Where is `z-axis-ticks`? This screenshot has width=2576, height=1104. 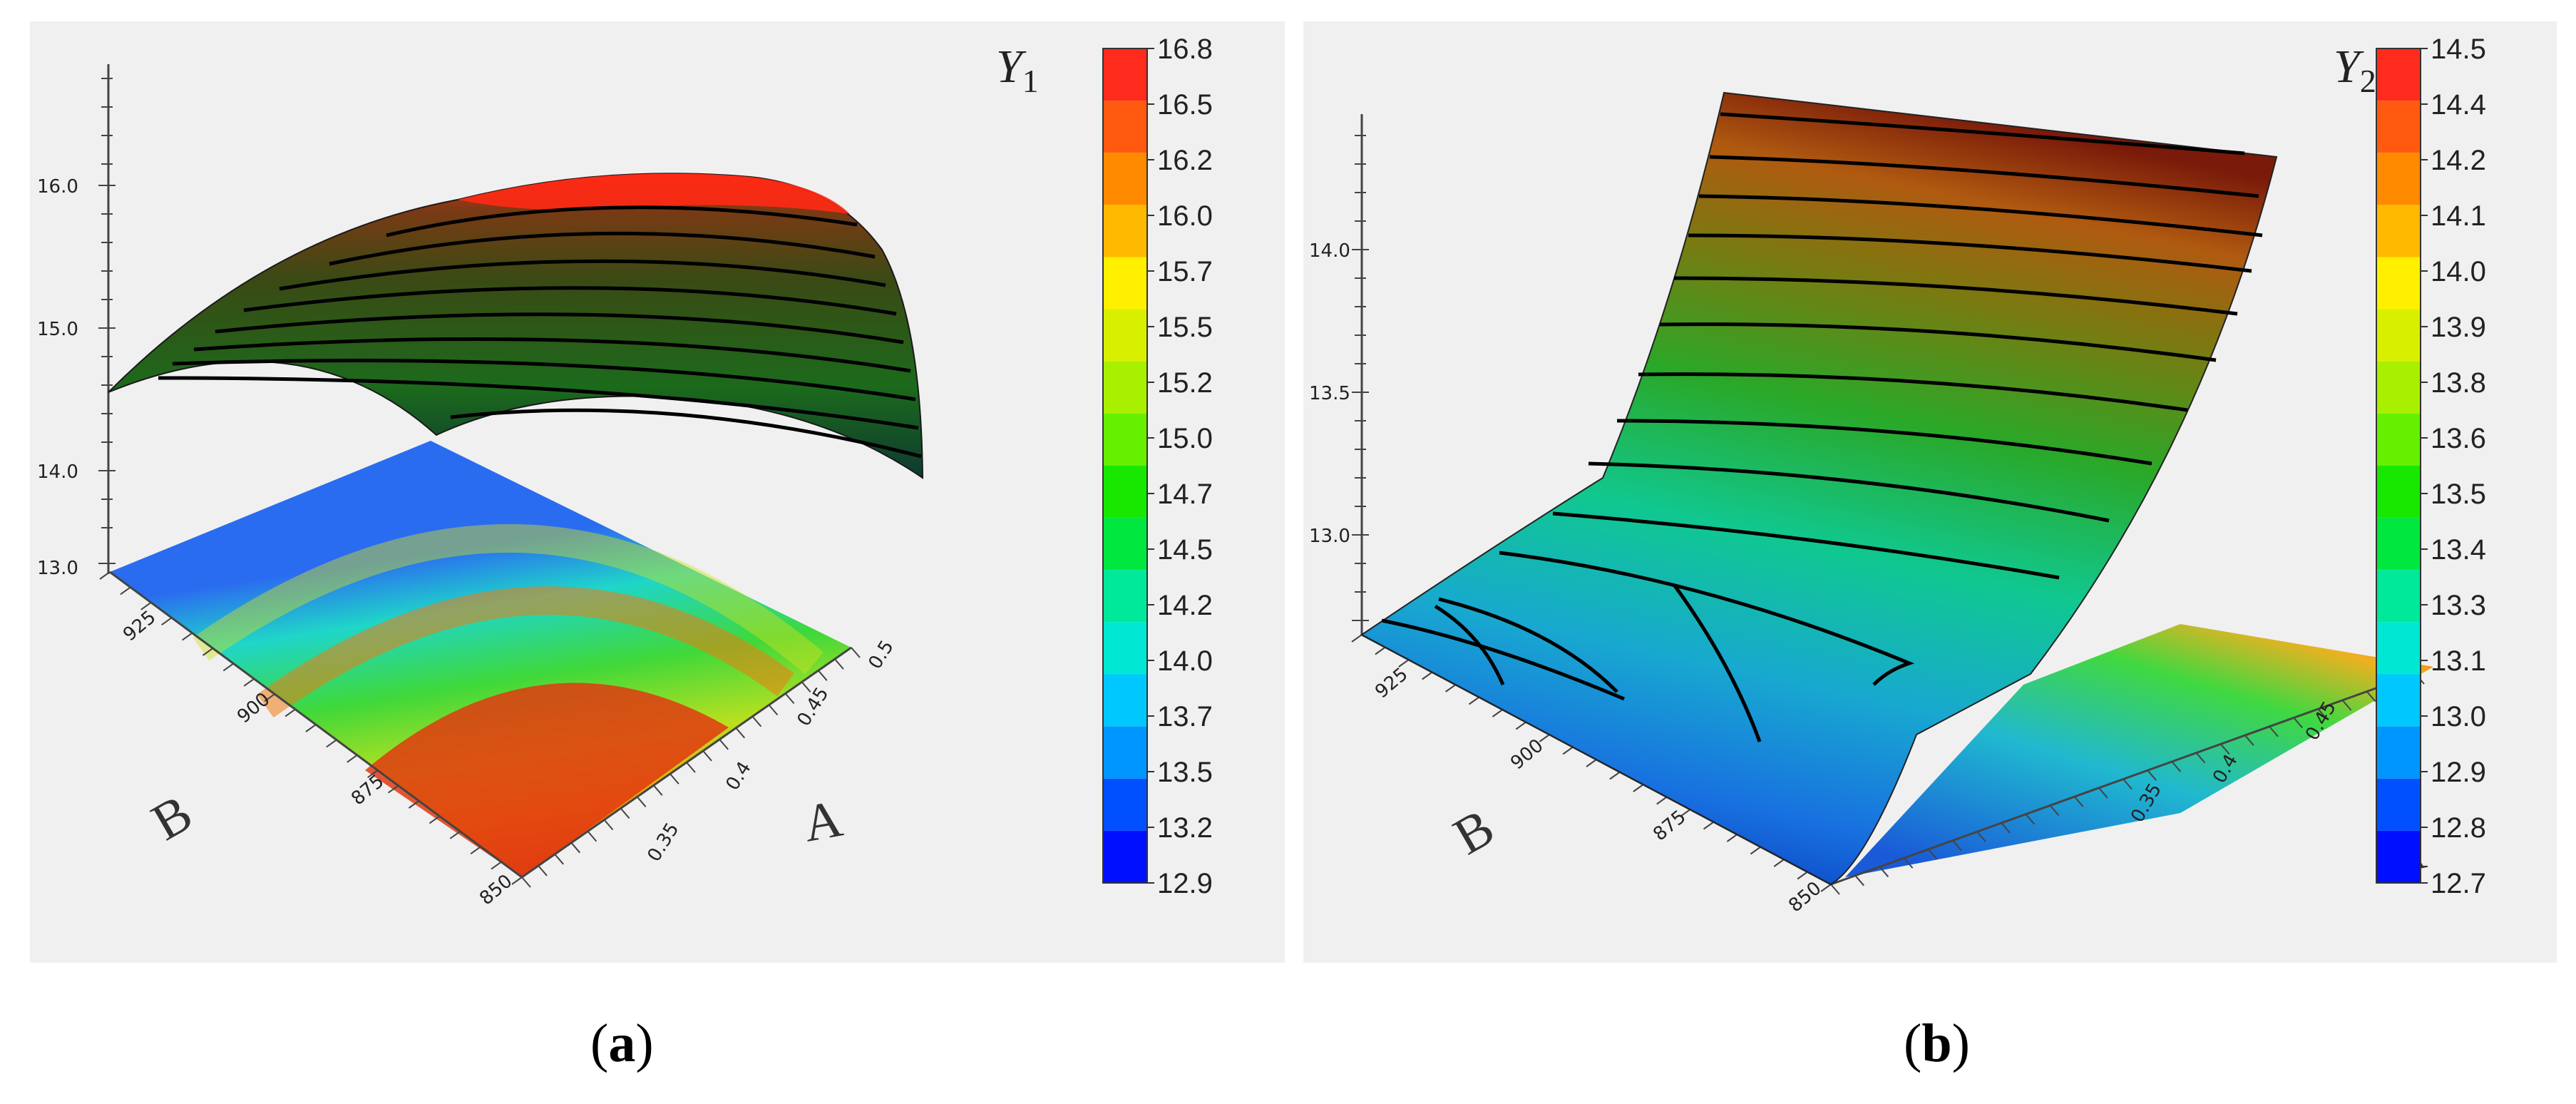
z-axis-ticks is located at coordinates (1360, 378).